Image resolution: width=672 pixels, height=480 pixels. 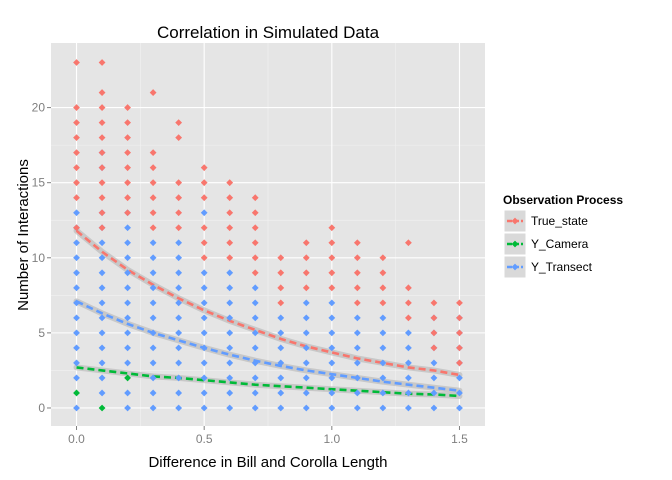 I want to click on x-tick-label: 0.5, so click(x=204, y=439).